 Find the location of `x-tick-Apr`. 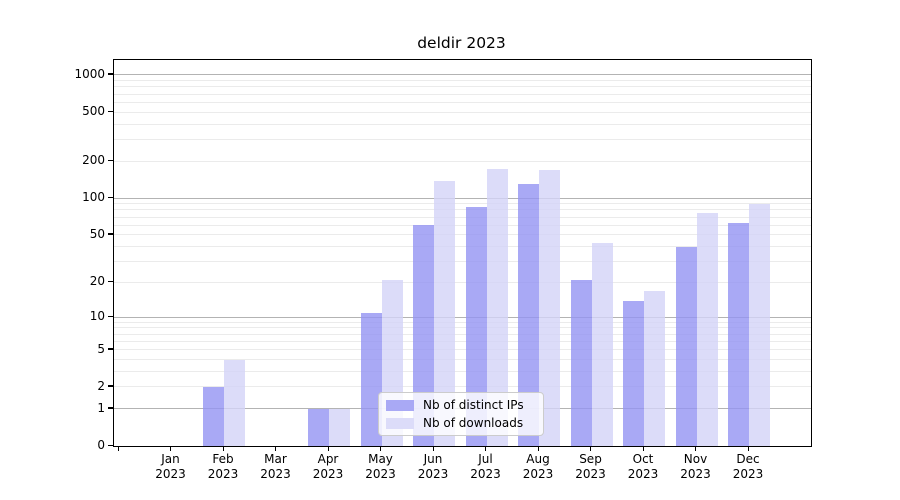

x-tick-Apr is located at coordinates (328, 448).